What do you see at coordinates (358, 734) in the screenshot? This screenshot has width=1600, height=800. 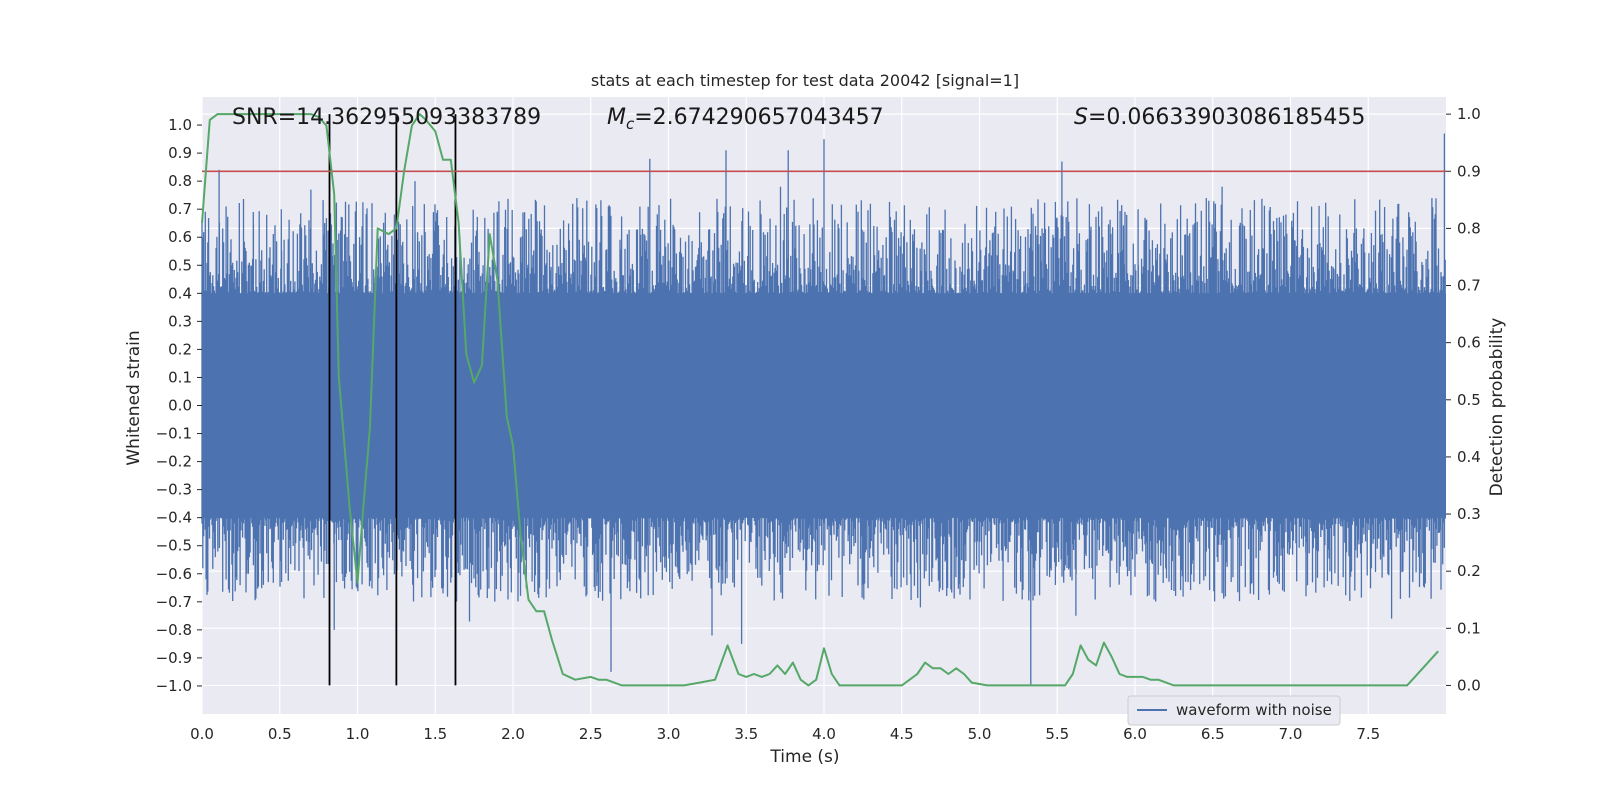 I see `x-tick-label: 1.0` at bounding box center [358, 734].